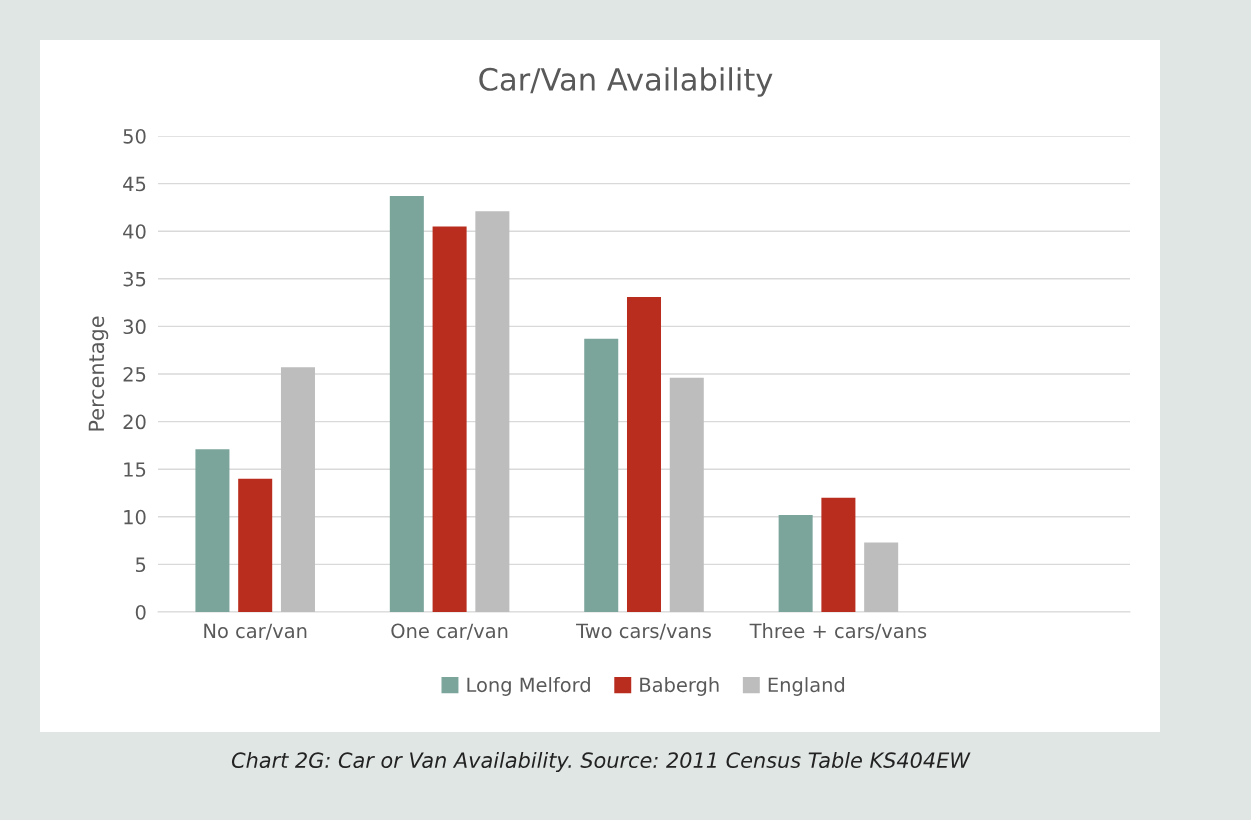 The width and height of the screenshot is (1251, 820). Describe the element at coordinates (806, 686) in the screenshot. I see `legend-label: England` at that location.